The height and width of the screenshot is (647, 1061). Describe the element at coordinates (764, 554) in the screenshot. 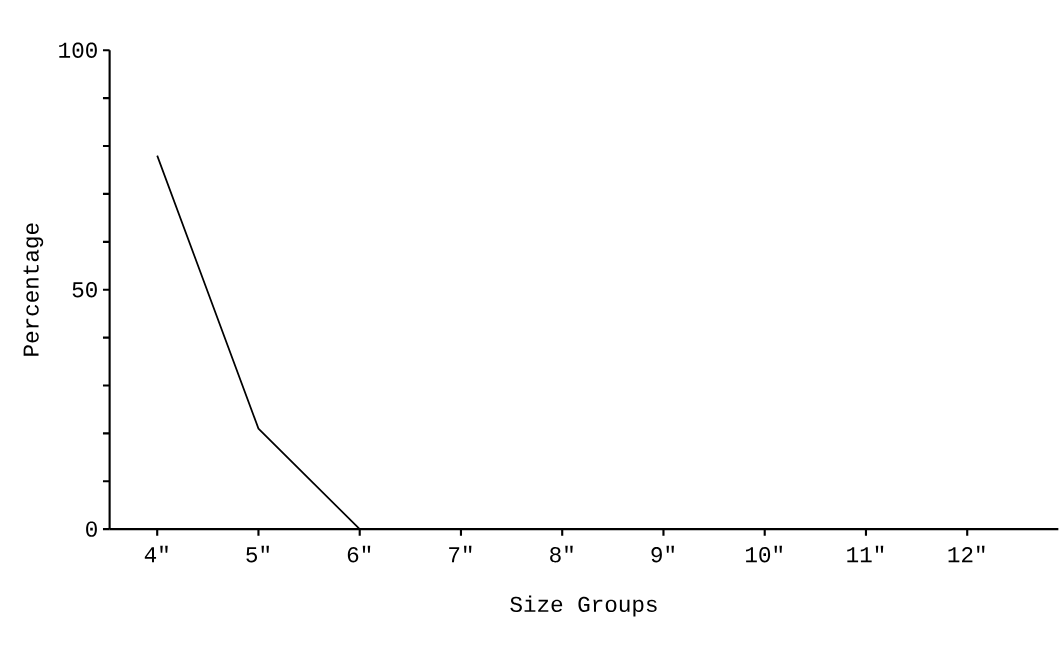

I see `x-tick-label: 10"` at that location.